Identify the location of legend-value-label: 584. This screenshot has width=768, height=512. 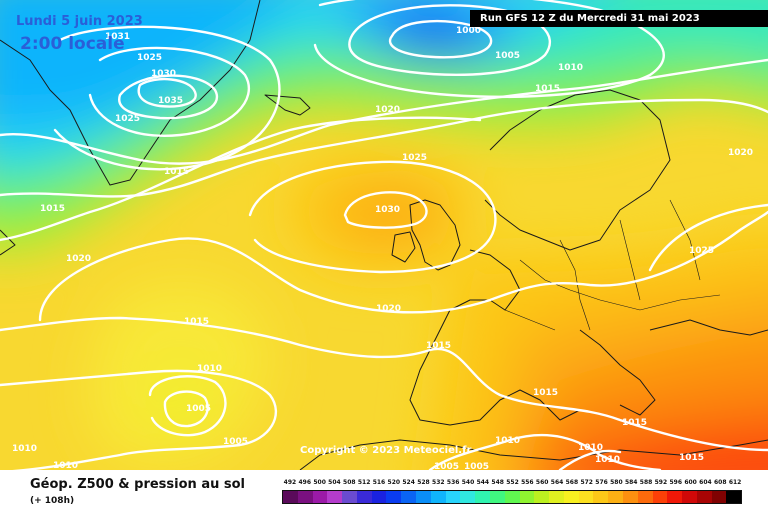
(631, 482).